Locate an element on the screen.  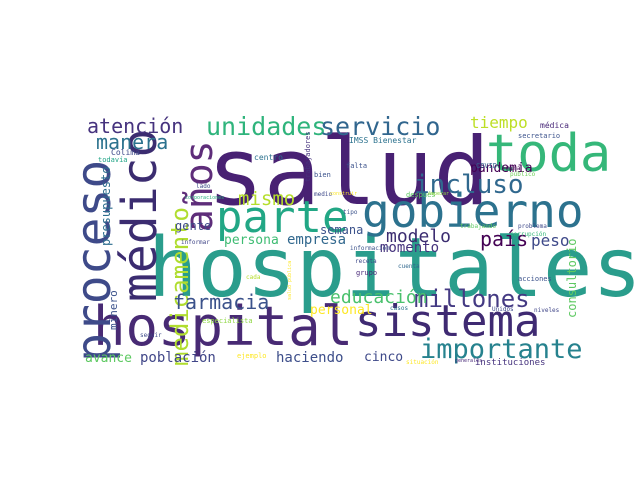
word-todavia: todavía is located at coordinates (113, 160).